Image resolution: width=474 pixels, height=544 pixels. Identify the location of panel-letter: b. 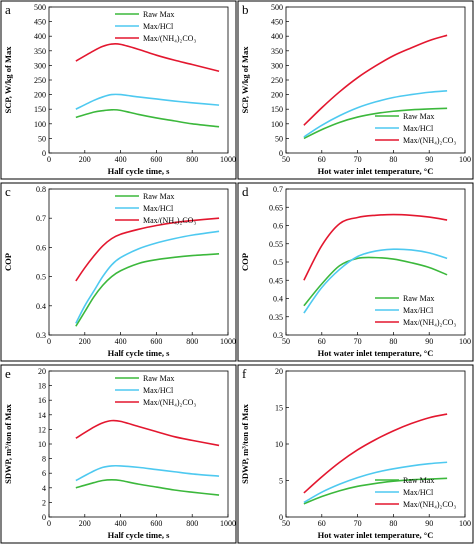
(245, 9).